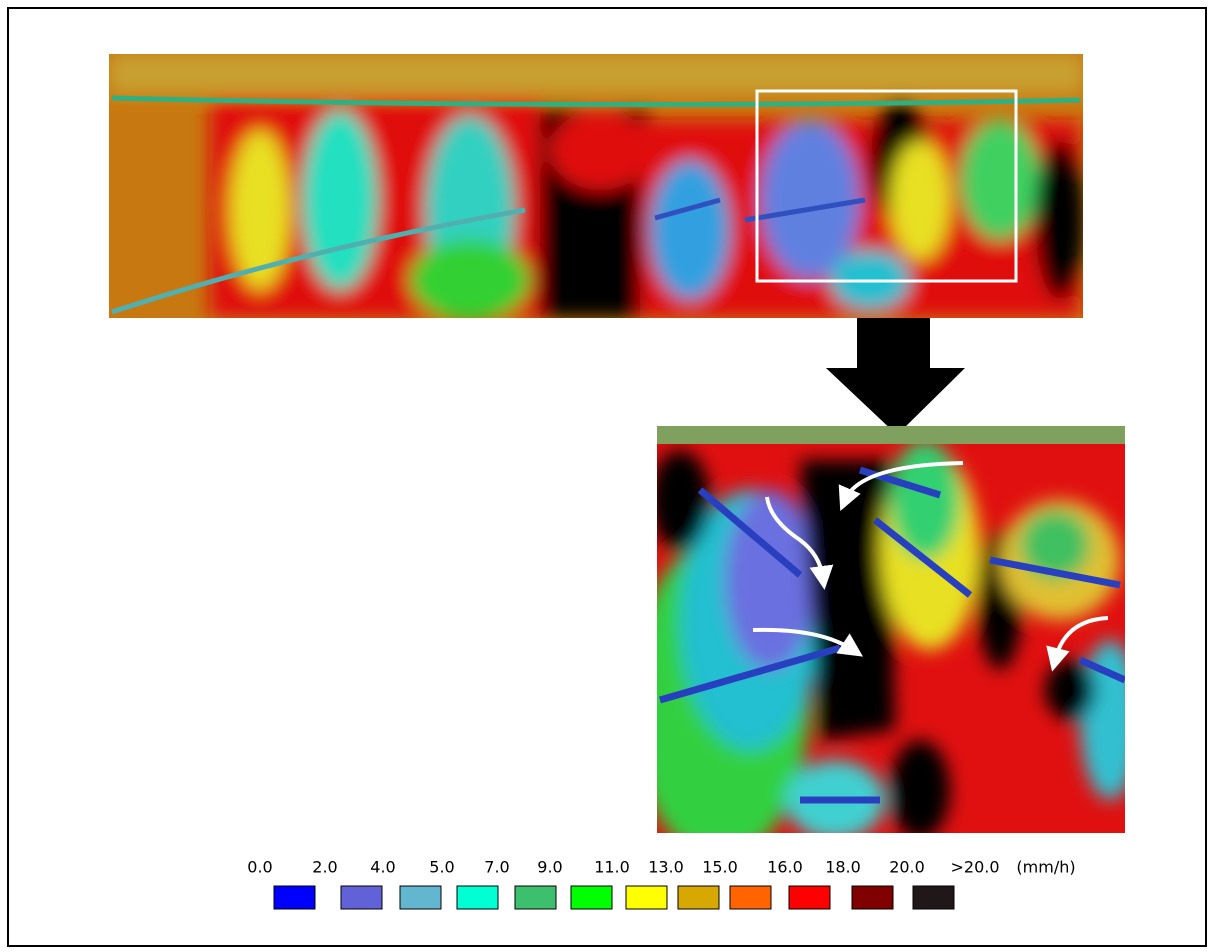  Describe the element at coordinates (907, 867) in the screenshot. I see `legend-label: 20.0` at that location.